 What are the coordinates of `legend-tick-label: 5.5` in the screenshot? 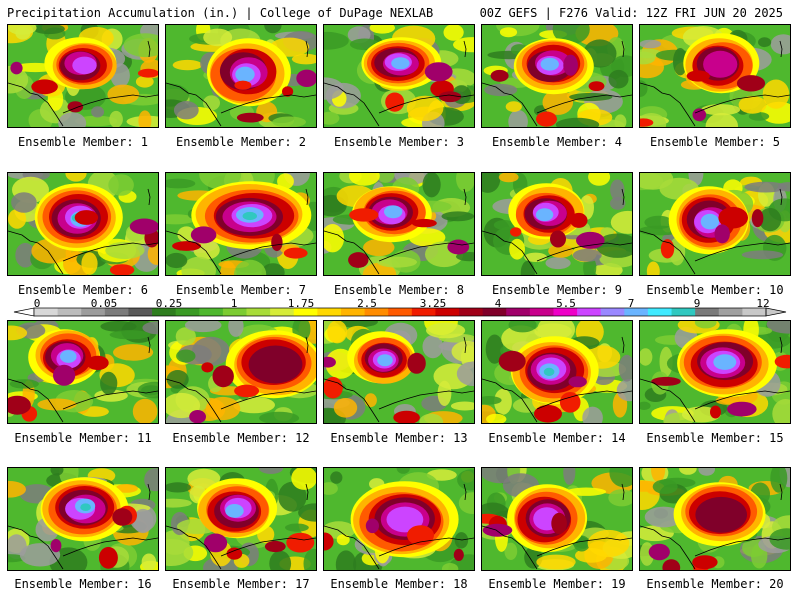 It's located at (566, 303).